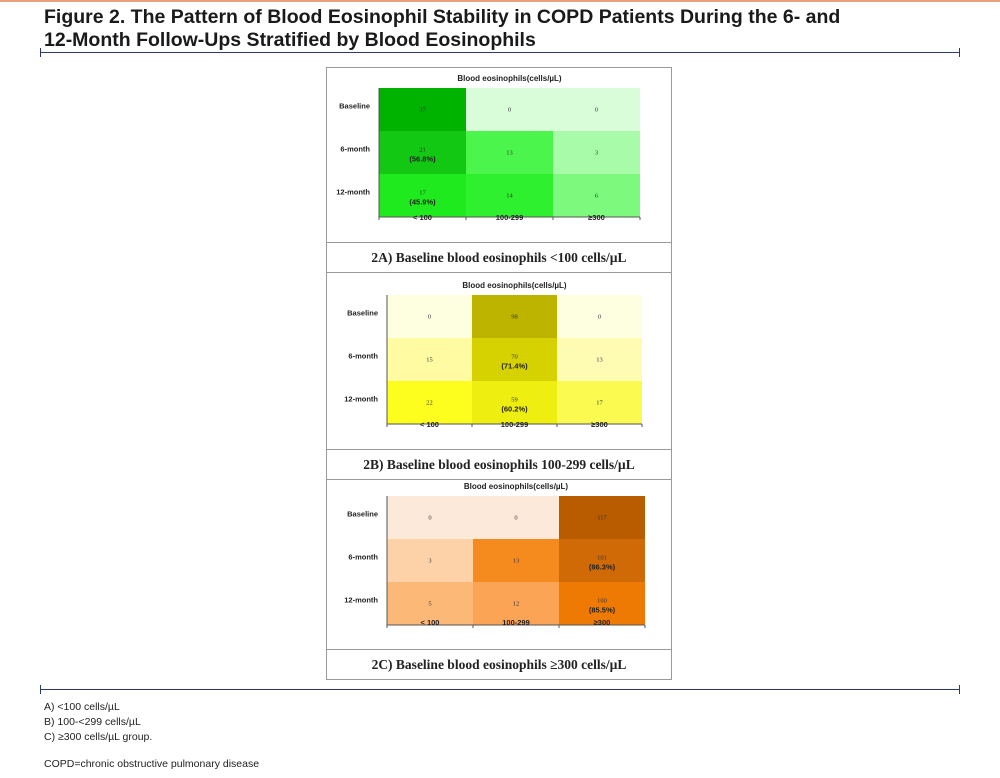 This screenshot has width=1000, height=778. Describe the element at coordinates (514, 366) in the screenshot. I see `heatmap-b-percent-label: (71.4%)` at that location.